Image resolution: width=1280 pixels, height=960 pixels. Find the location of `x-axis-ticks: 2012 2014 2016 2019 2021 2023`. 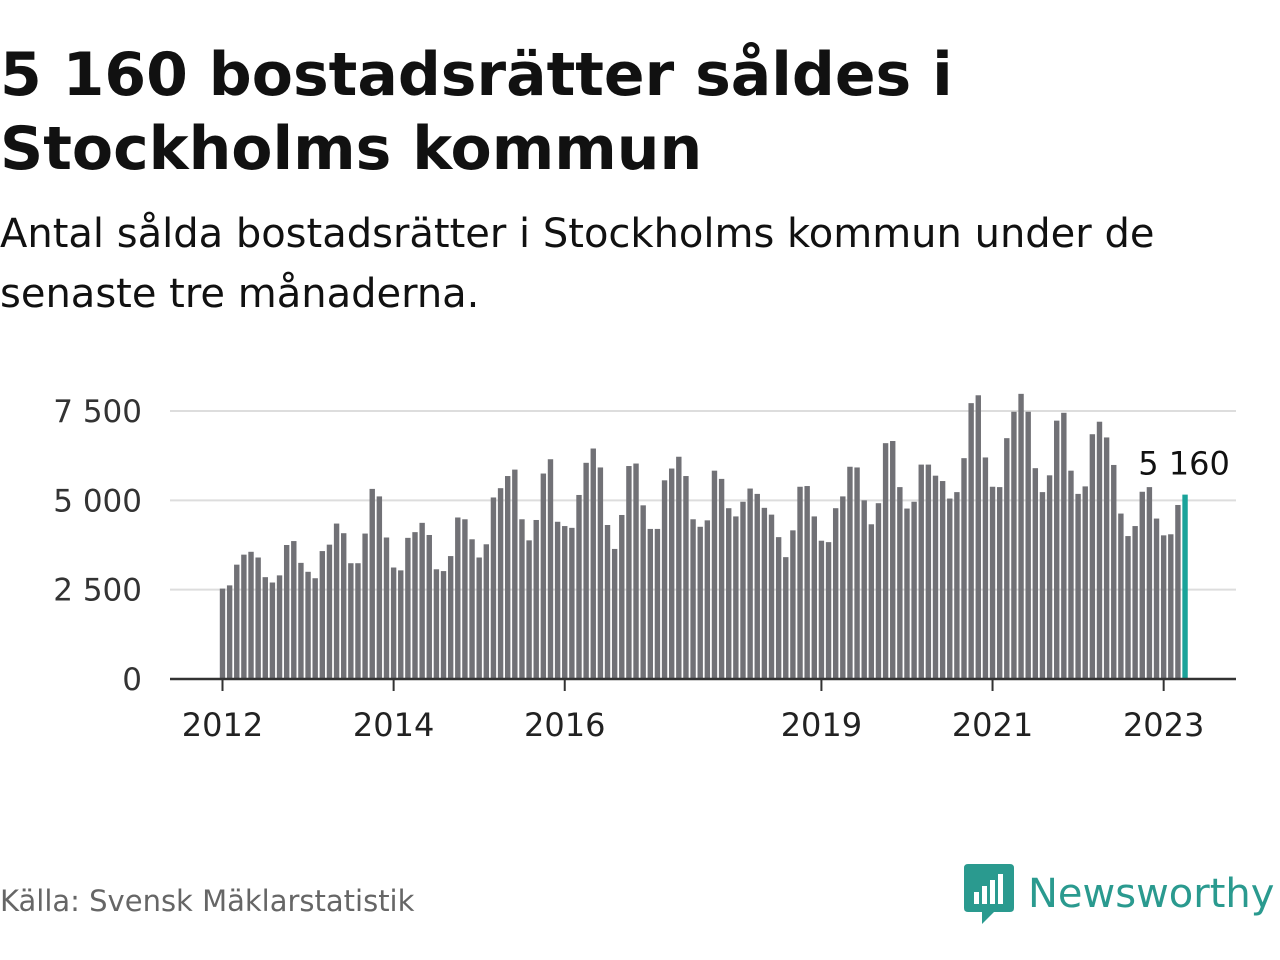

x-axis-ticks: 2012 2014 2016 2019 2021 2023 is located at coordinates (693, 711).